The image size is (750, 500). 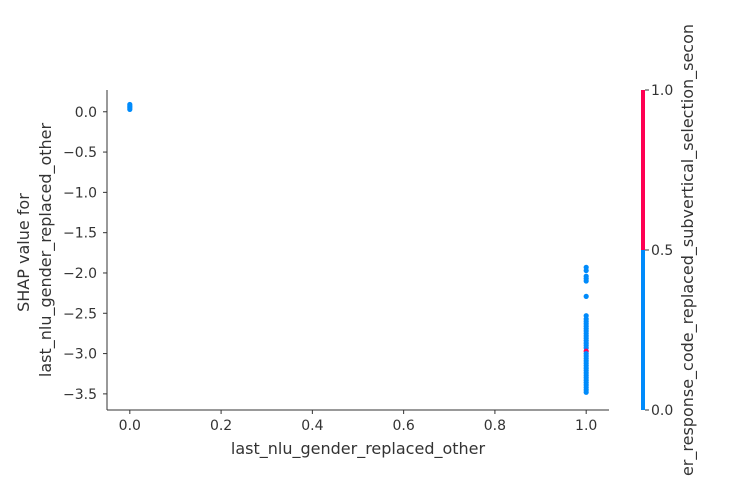 I want to click on colorbar-tick-label: 1.0, so click(x=662, y=91).